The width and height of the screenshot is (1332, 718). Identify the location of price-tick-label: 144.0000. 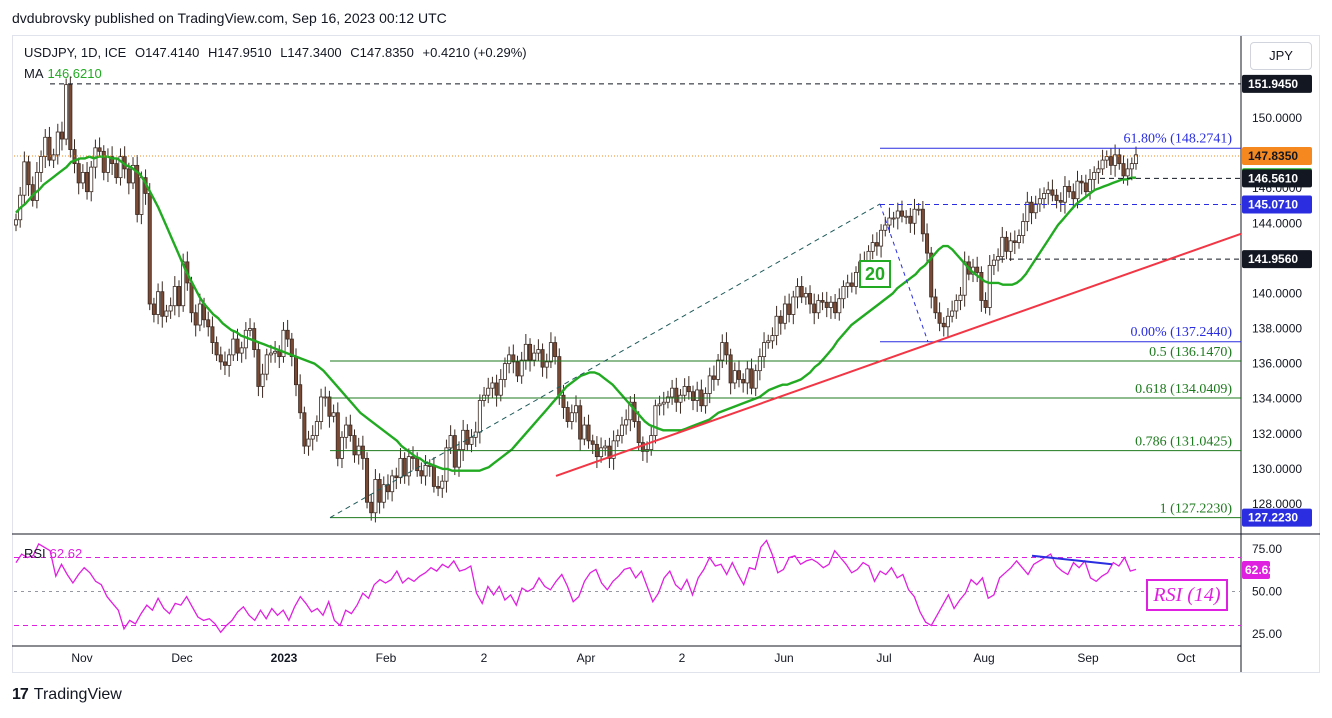
(1277, 223).